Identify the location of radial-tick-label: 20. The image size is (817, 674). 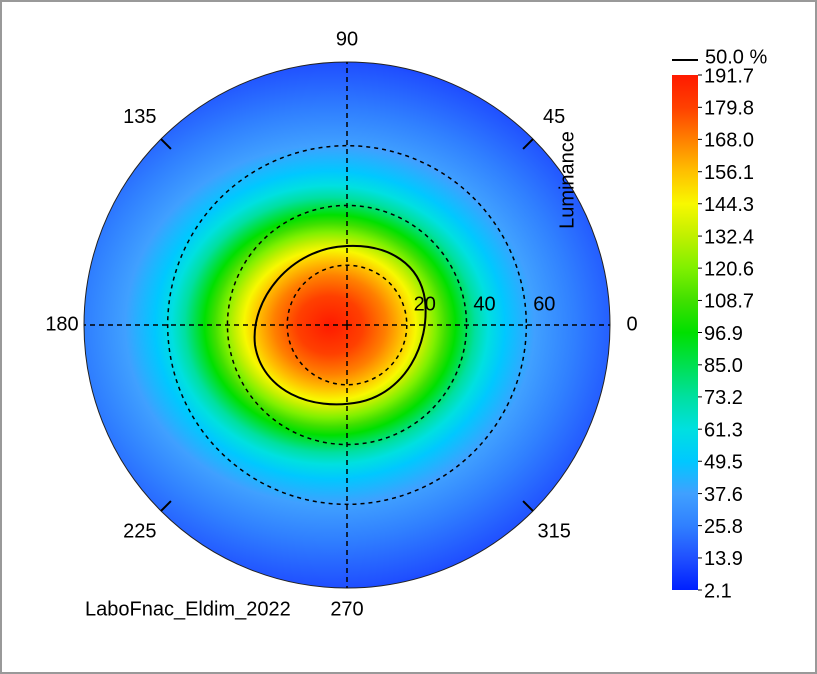
(425, 304).